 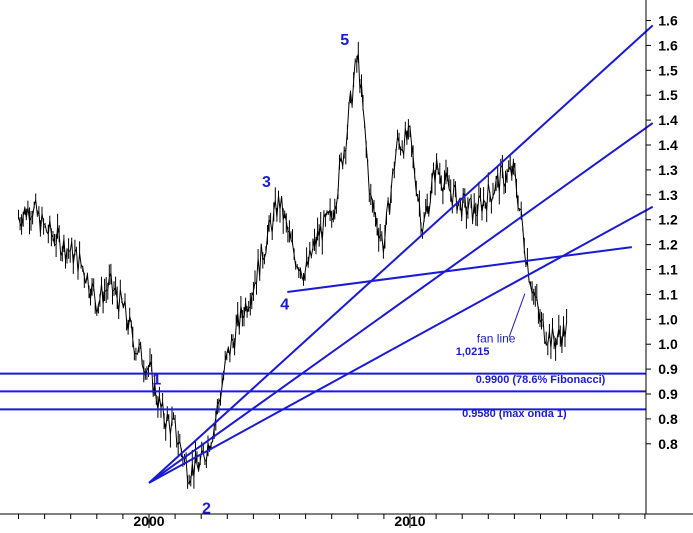 What do you see at coordinates (206, 509) in the screenshot?
I see `wave-label-2: 2` at bounding box center [206, 509].